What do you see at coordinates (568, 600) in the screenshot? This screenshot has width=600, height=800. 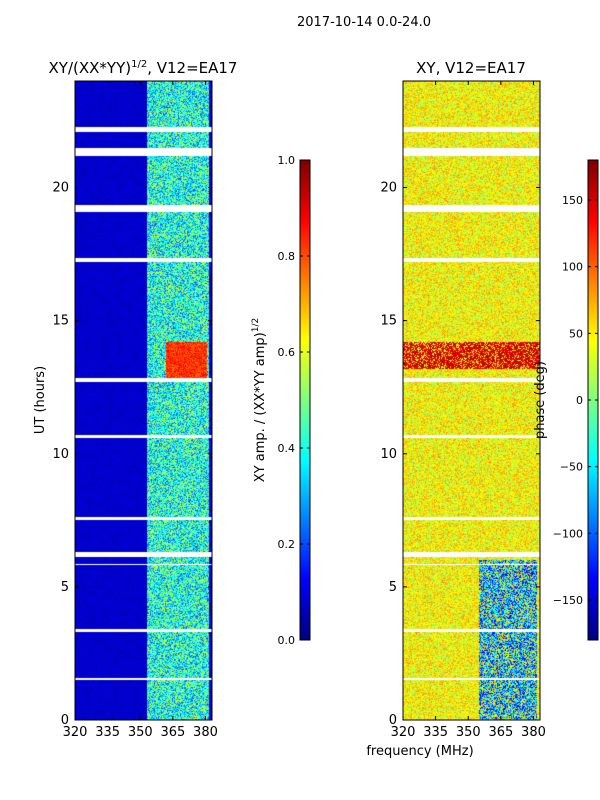 I see `colorbar-tick-label: −150` at bounding box center [568, 600].